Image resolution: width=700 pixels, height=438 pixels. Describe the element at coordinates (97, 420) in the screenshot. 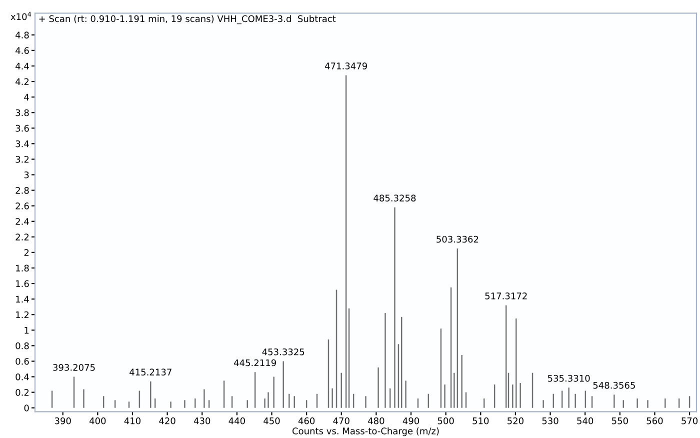

I see `x-tick-label: 400` at that location.